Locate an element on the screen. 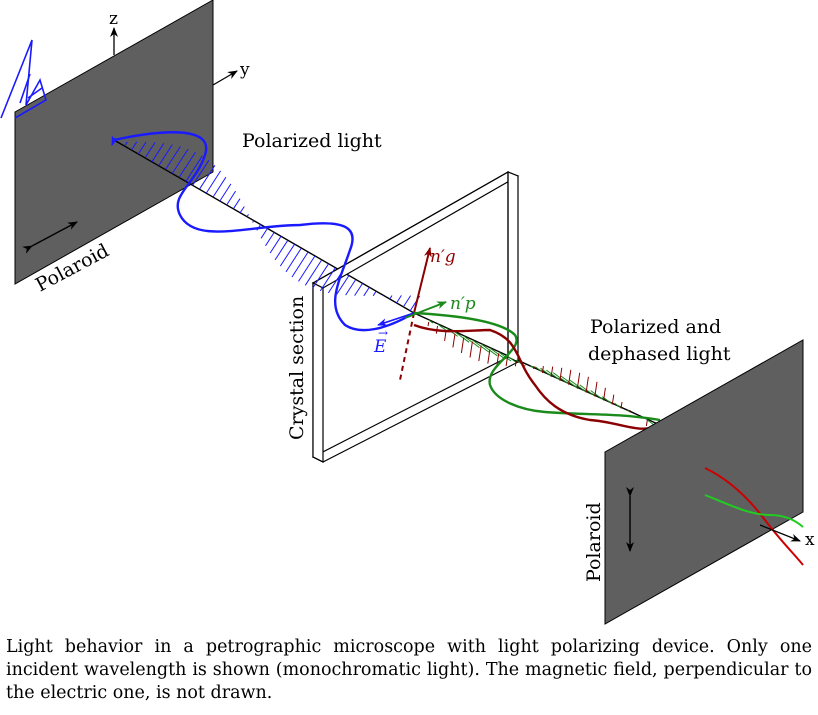 Image resolution: width=818 pixels, height=715 pixels. axis-x-label: x is located at coordinates (810, 540).